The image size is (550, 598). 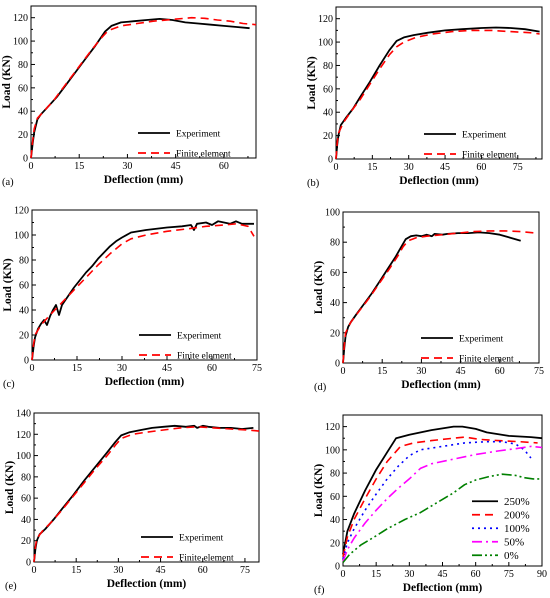 What do you see at coordinates (437, 500) in the screenshot?
I see `series-line-100-` at bounding box center [437, 500].